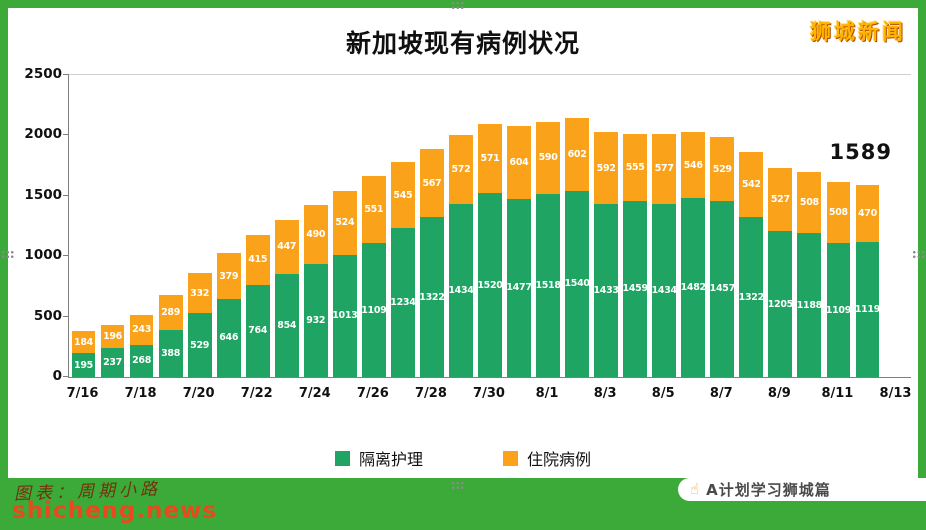 The image size is (926, 530). What do you see at coordinates (256, 393) in the screenshot?
I see `x-tick-label: 7/22` at bounding box center [256, 393].